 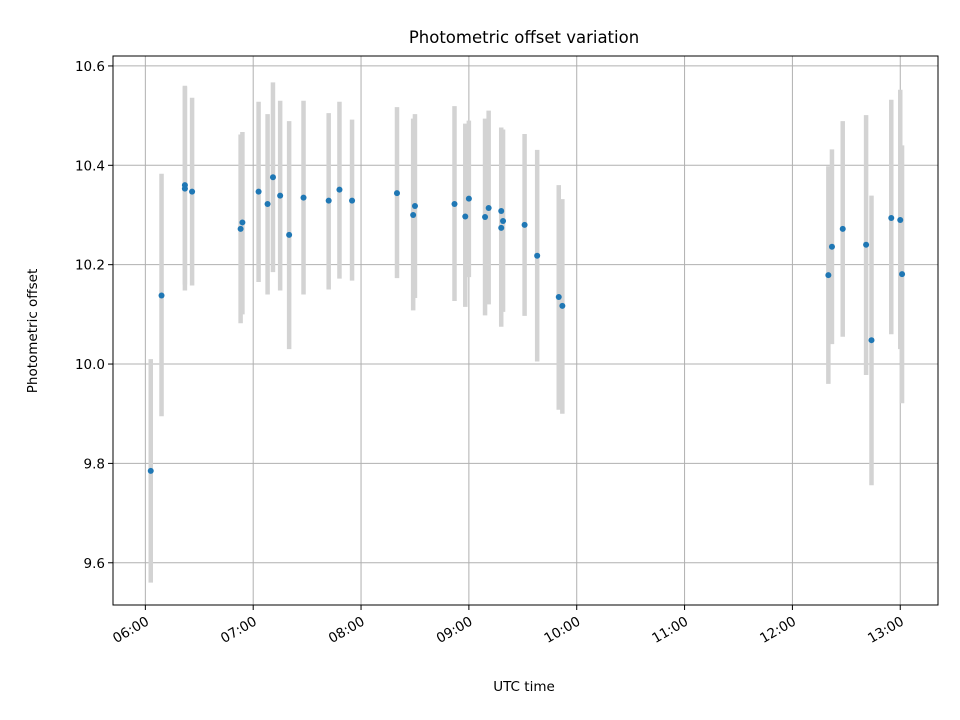 I want to click on y-tick-label: 10.0, so click(x=90, y=365).